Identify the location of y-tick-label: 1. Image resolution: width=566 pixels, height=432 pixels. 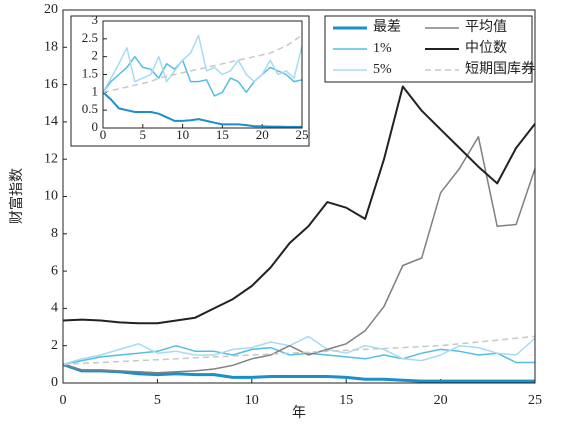
(95, 90).